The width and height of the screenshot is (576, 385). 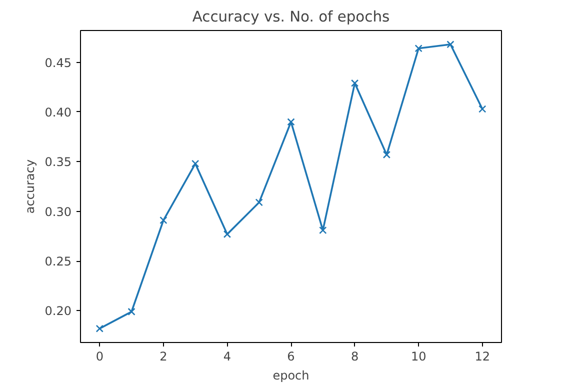 I want to click on y-tick-label: 0.30, so click(x=58, y=211).